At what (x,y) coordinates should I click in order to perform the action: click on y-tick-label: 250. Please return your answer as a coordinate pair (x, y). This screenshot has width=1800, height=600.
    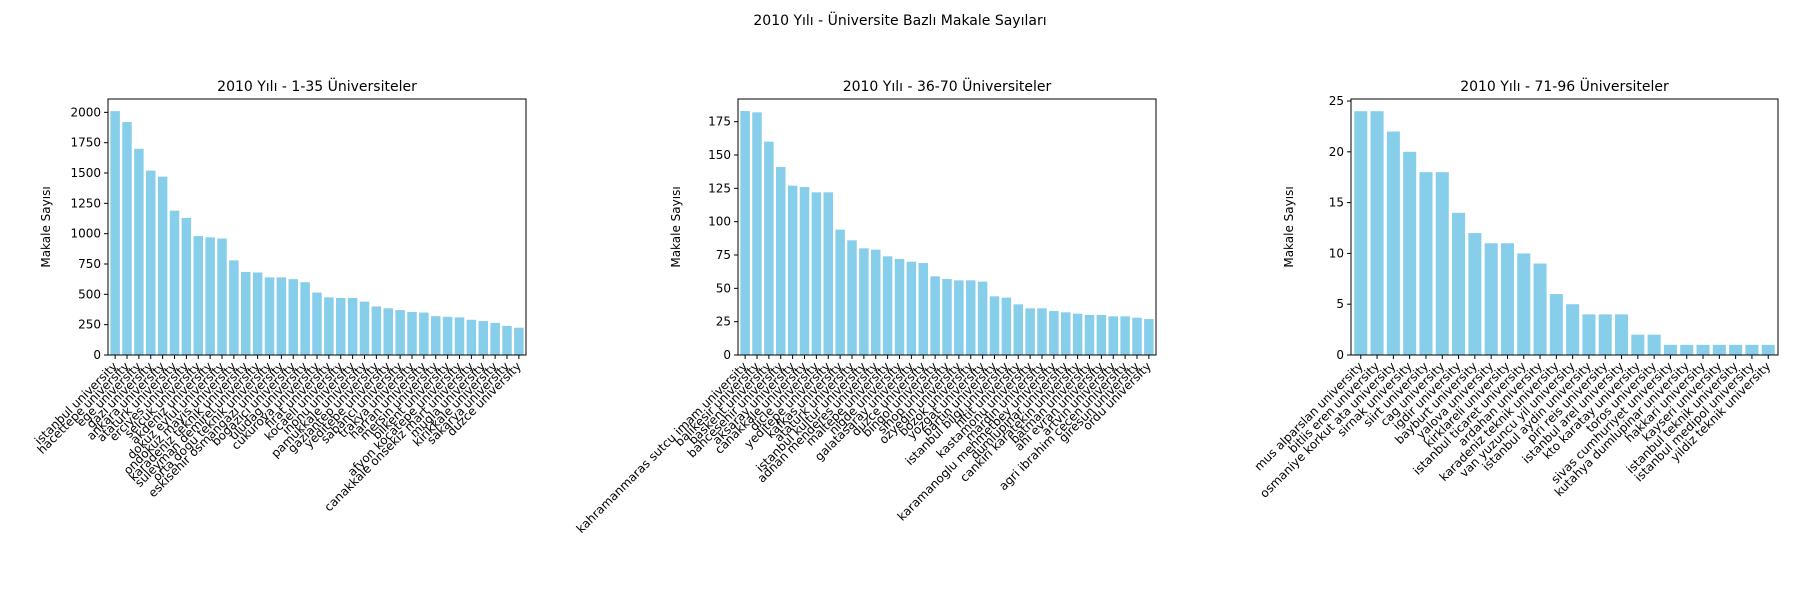
    Looking at the image, I should click on (89, 325).